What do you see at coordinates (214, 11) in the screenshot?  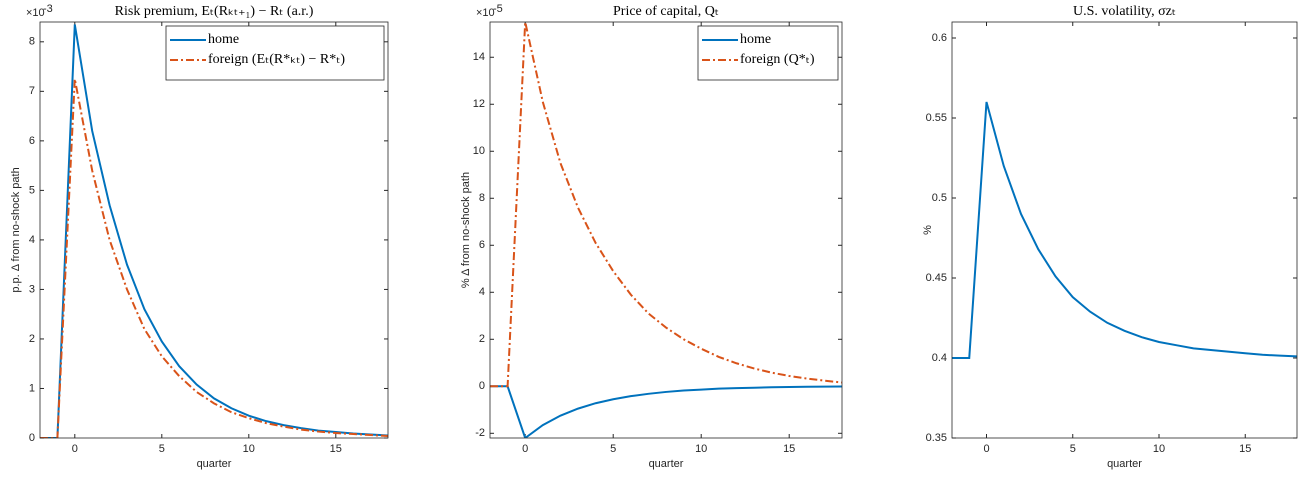 I see `chart-title: Risk premium, Eₜ(Rₖₜ₊₁) − Rₜ (a.r.)` at bounding box center [214, 11].